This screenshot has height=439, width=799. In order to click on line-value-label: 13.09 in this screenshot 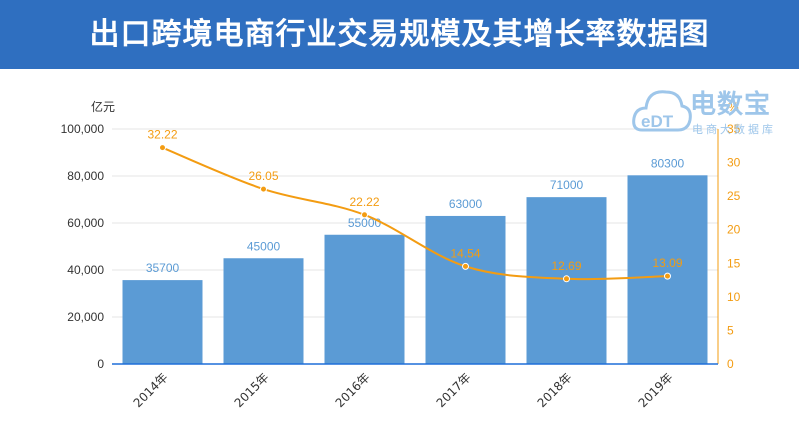, I will do `click(667, 263)`.